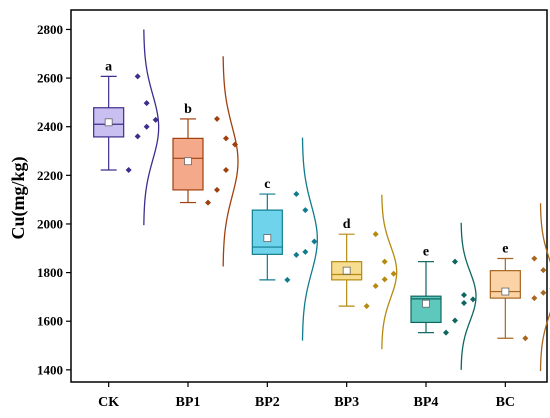 Image resolution: width=550 pixels, height=418 pixels. I want to click on significance-label: c, so click(267, 184).